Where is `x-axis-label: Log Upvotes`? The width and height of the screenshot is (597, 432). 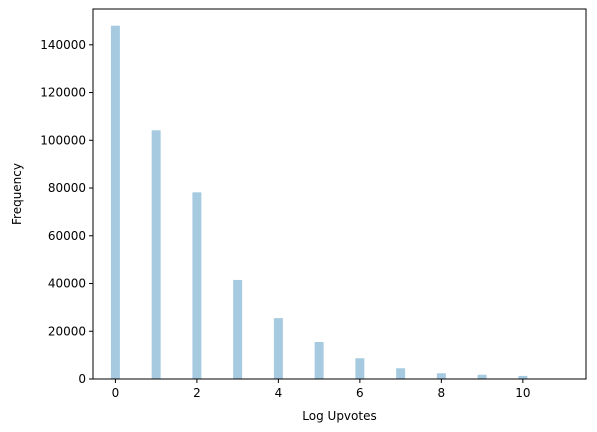 x-axis-label: Log Upvotes is located at coordinates (339, 416).